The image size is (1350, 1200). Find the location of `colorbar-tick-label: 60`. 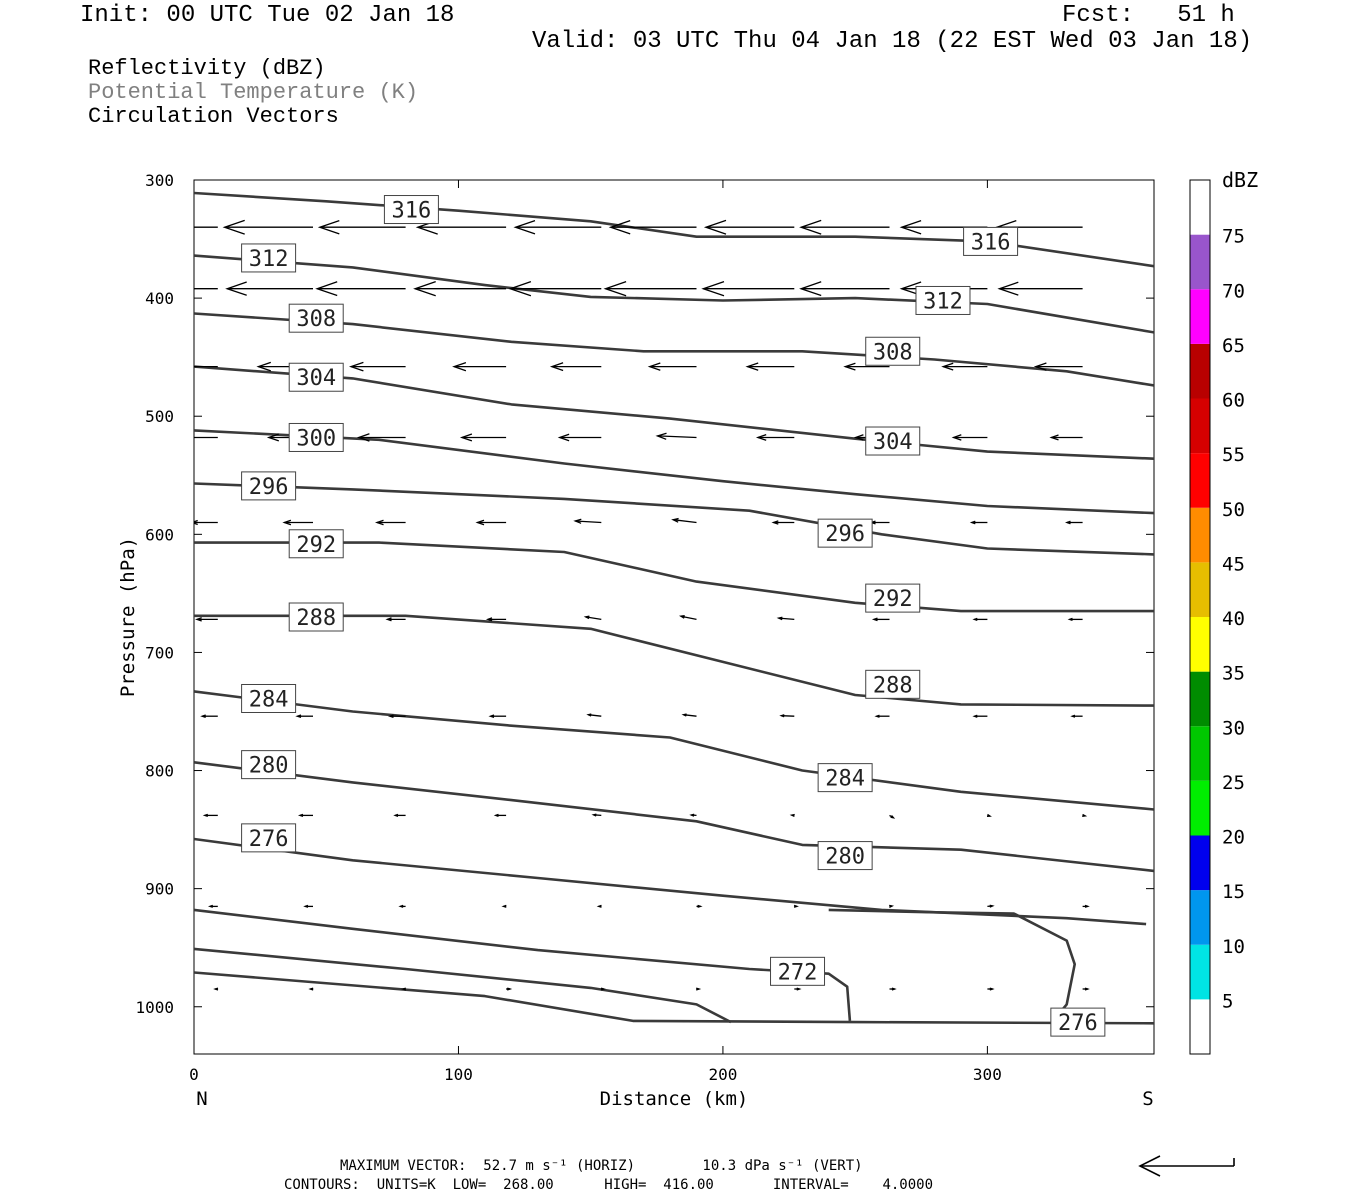

colorbar-tick-label: 60 is located at coordinates (1233, 401).